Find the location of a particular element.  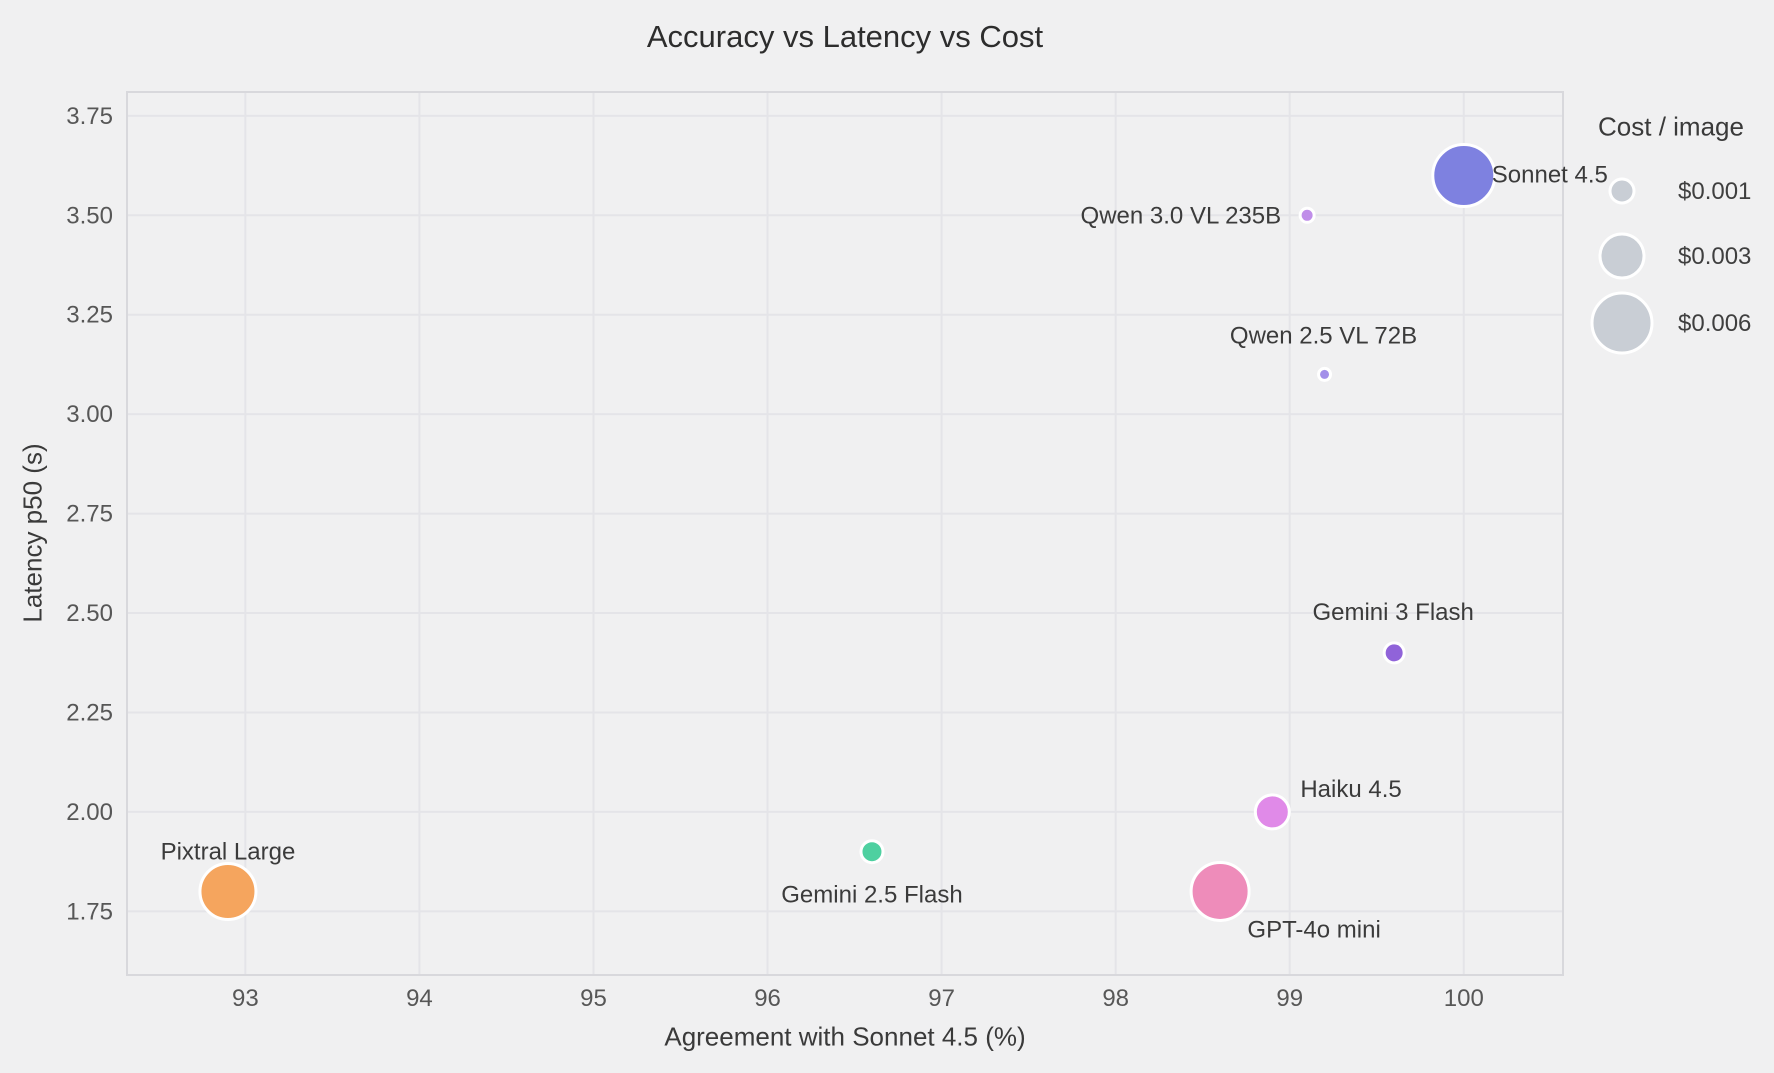

point-label-gemini-3-flash: Gemini 3 Flash is located at coordinates (1392, 612).